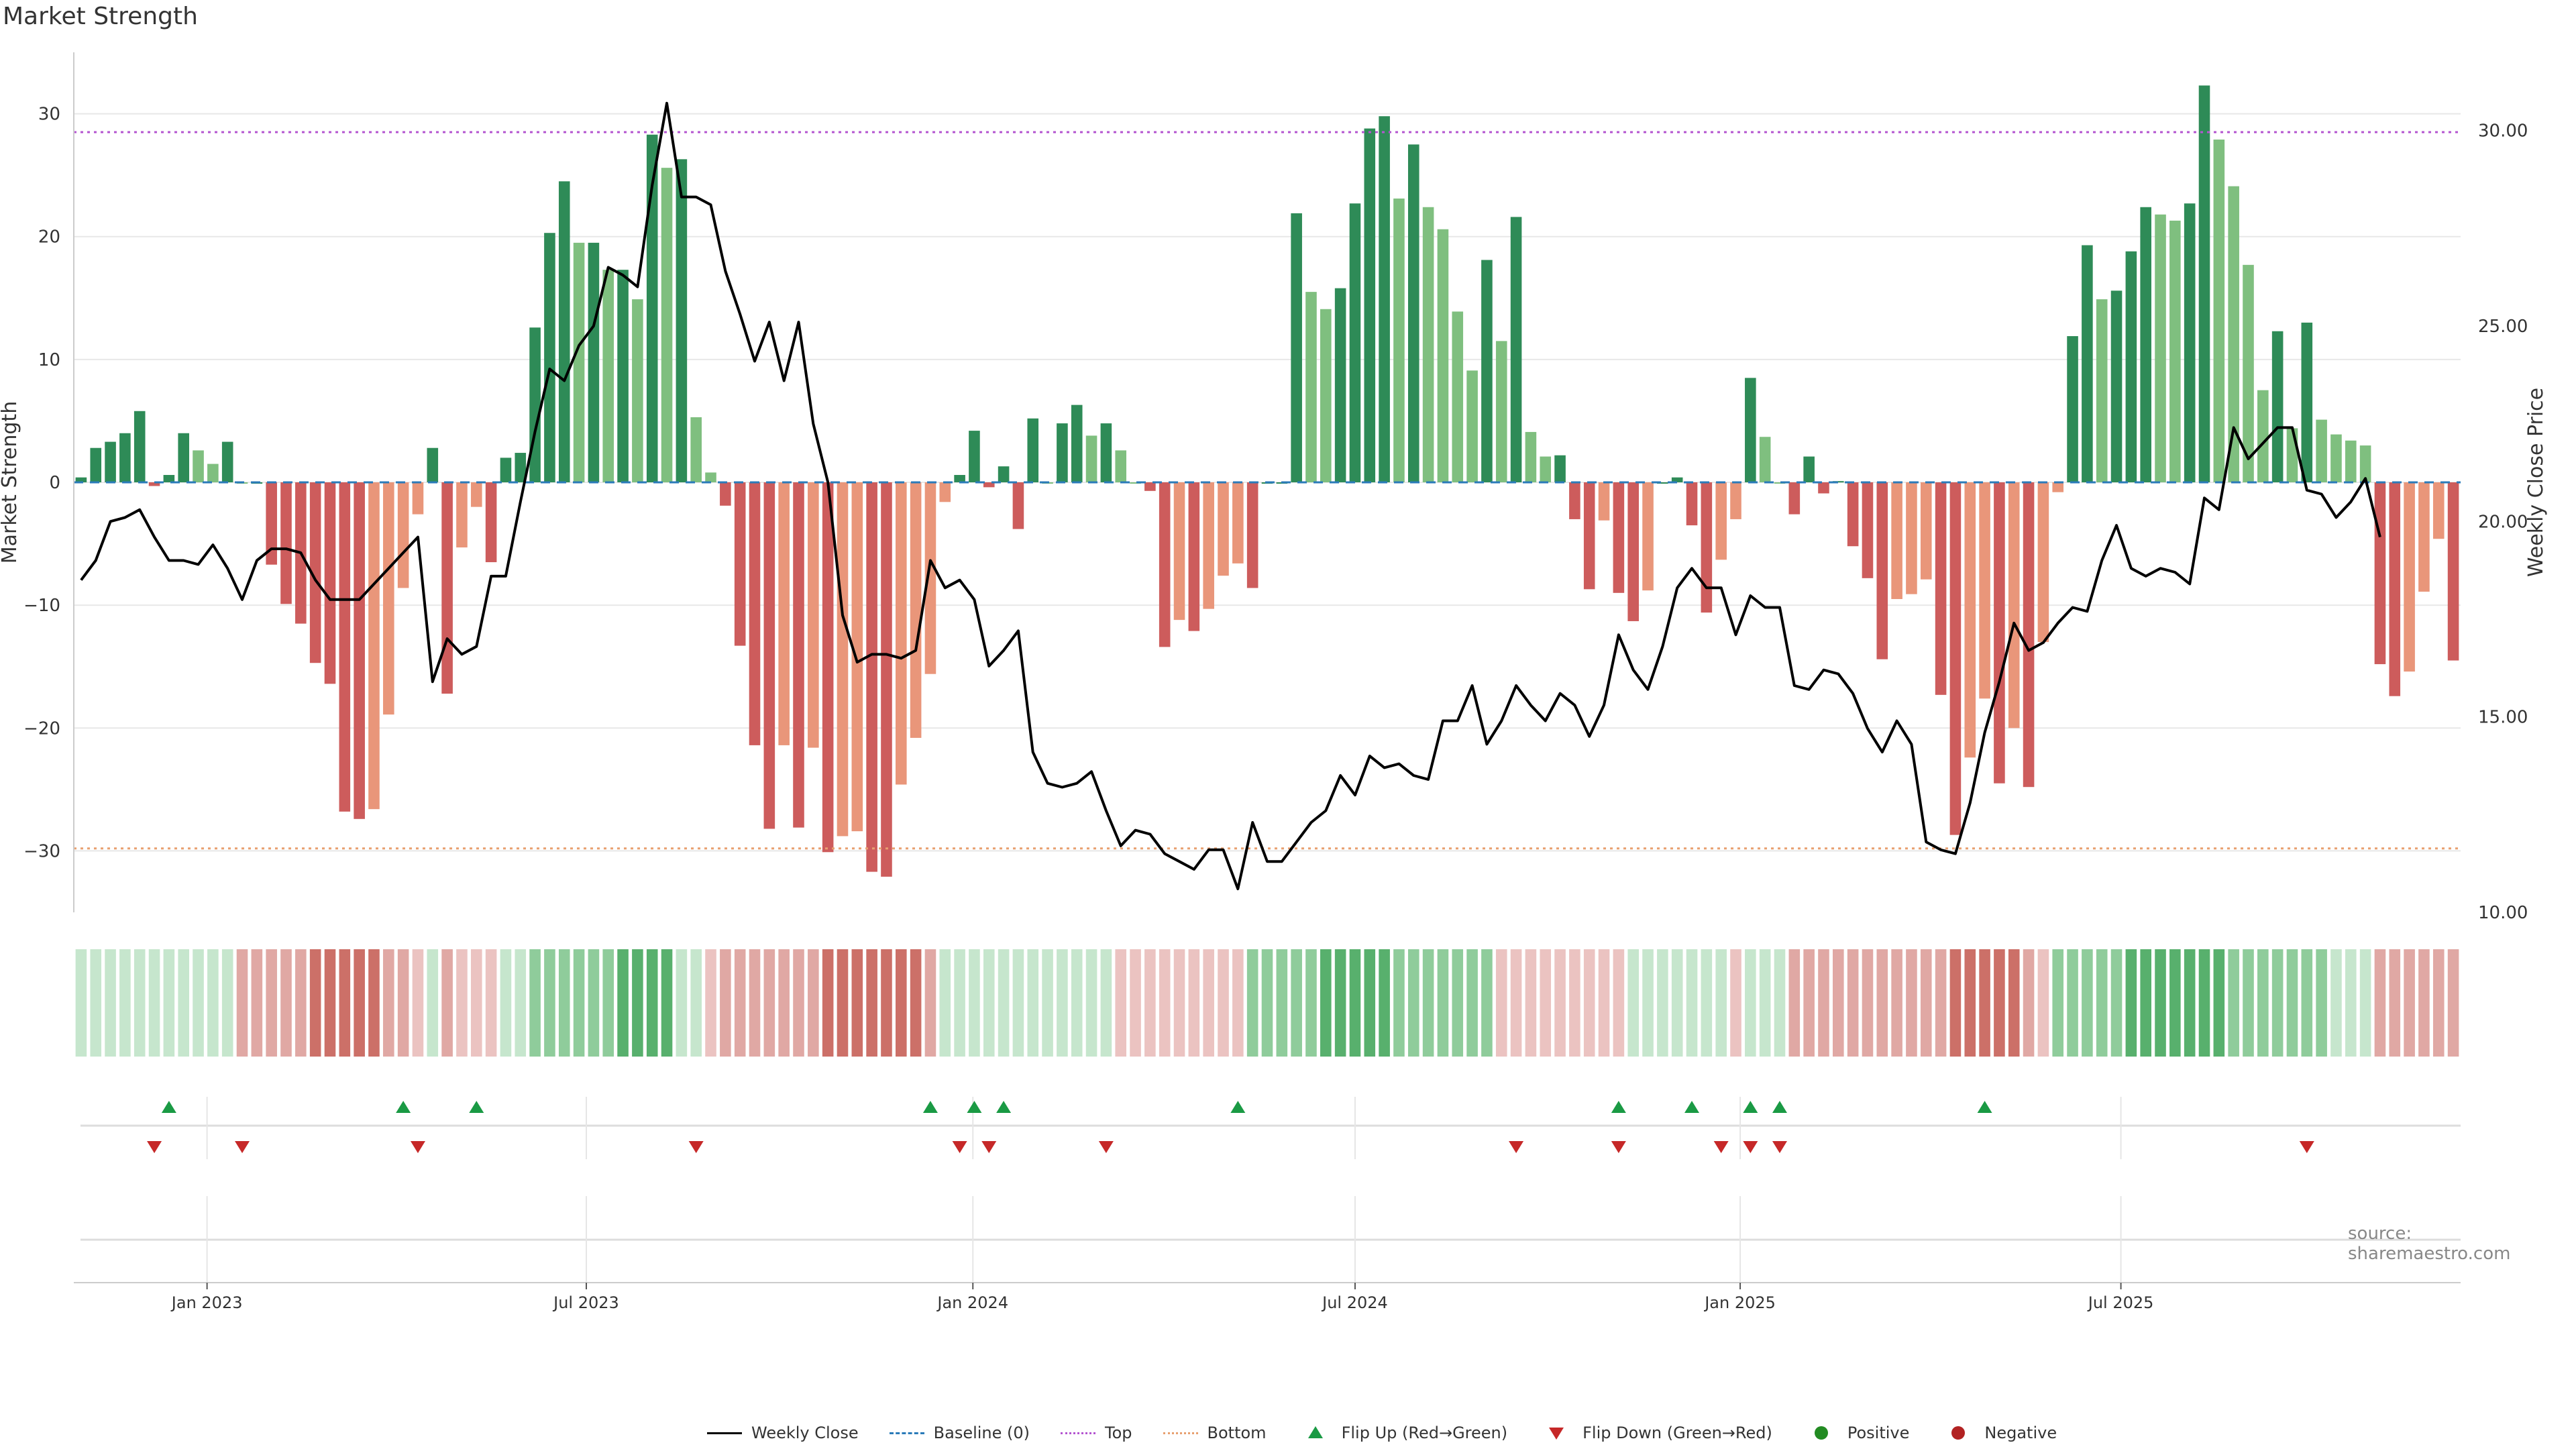 This screenshot has width=2576, height=1449. Describe the element at coordinates (1118, 1433) in the screenshot. I see `legend-label: Top` at that location.